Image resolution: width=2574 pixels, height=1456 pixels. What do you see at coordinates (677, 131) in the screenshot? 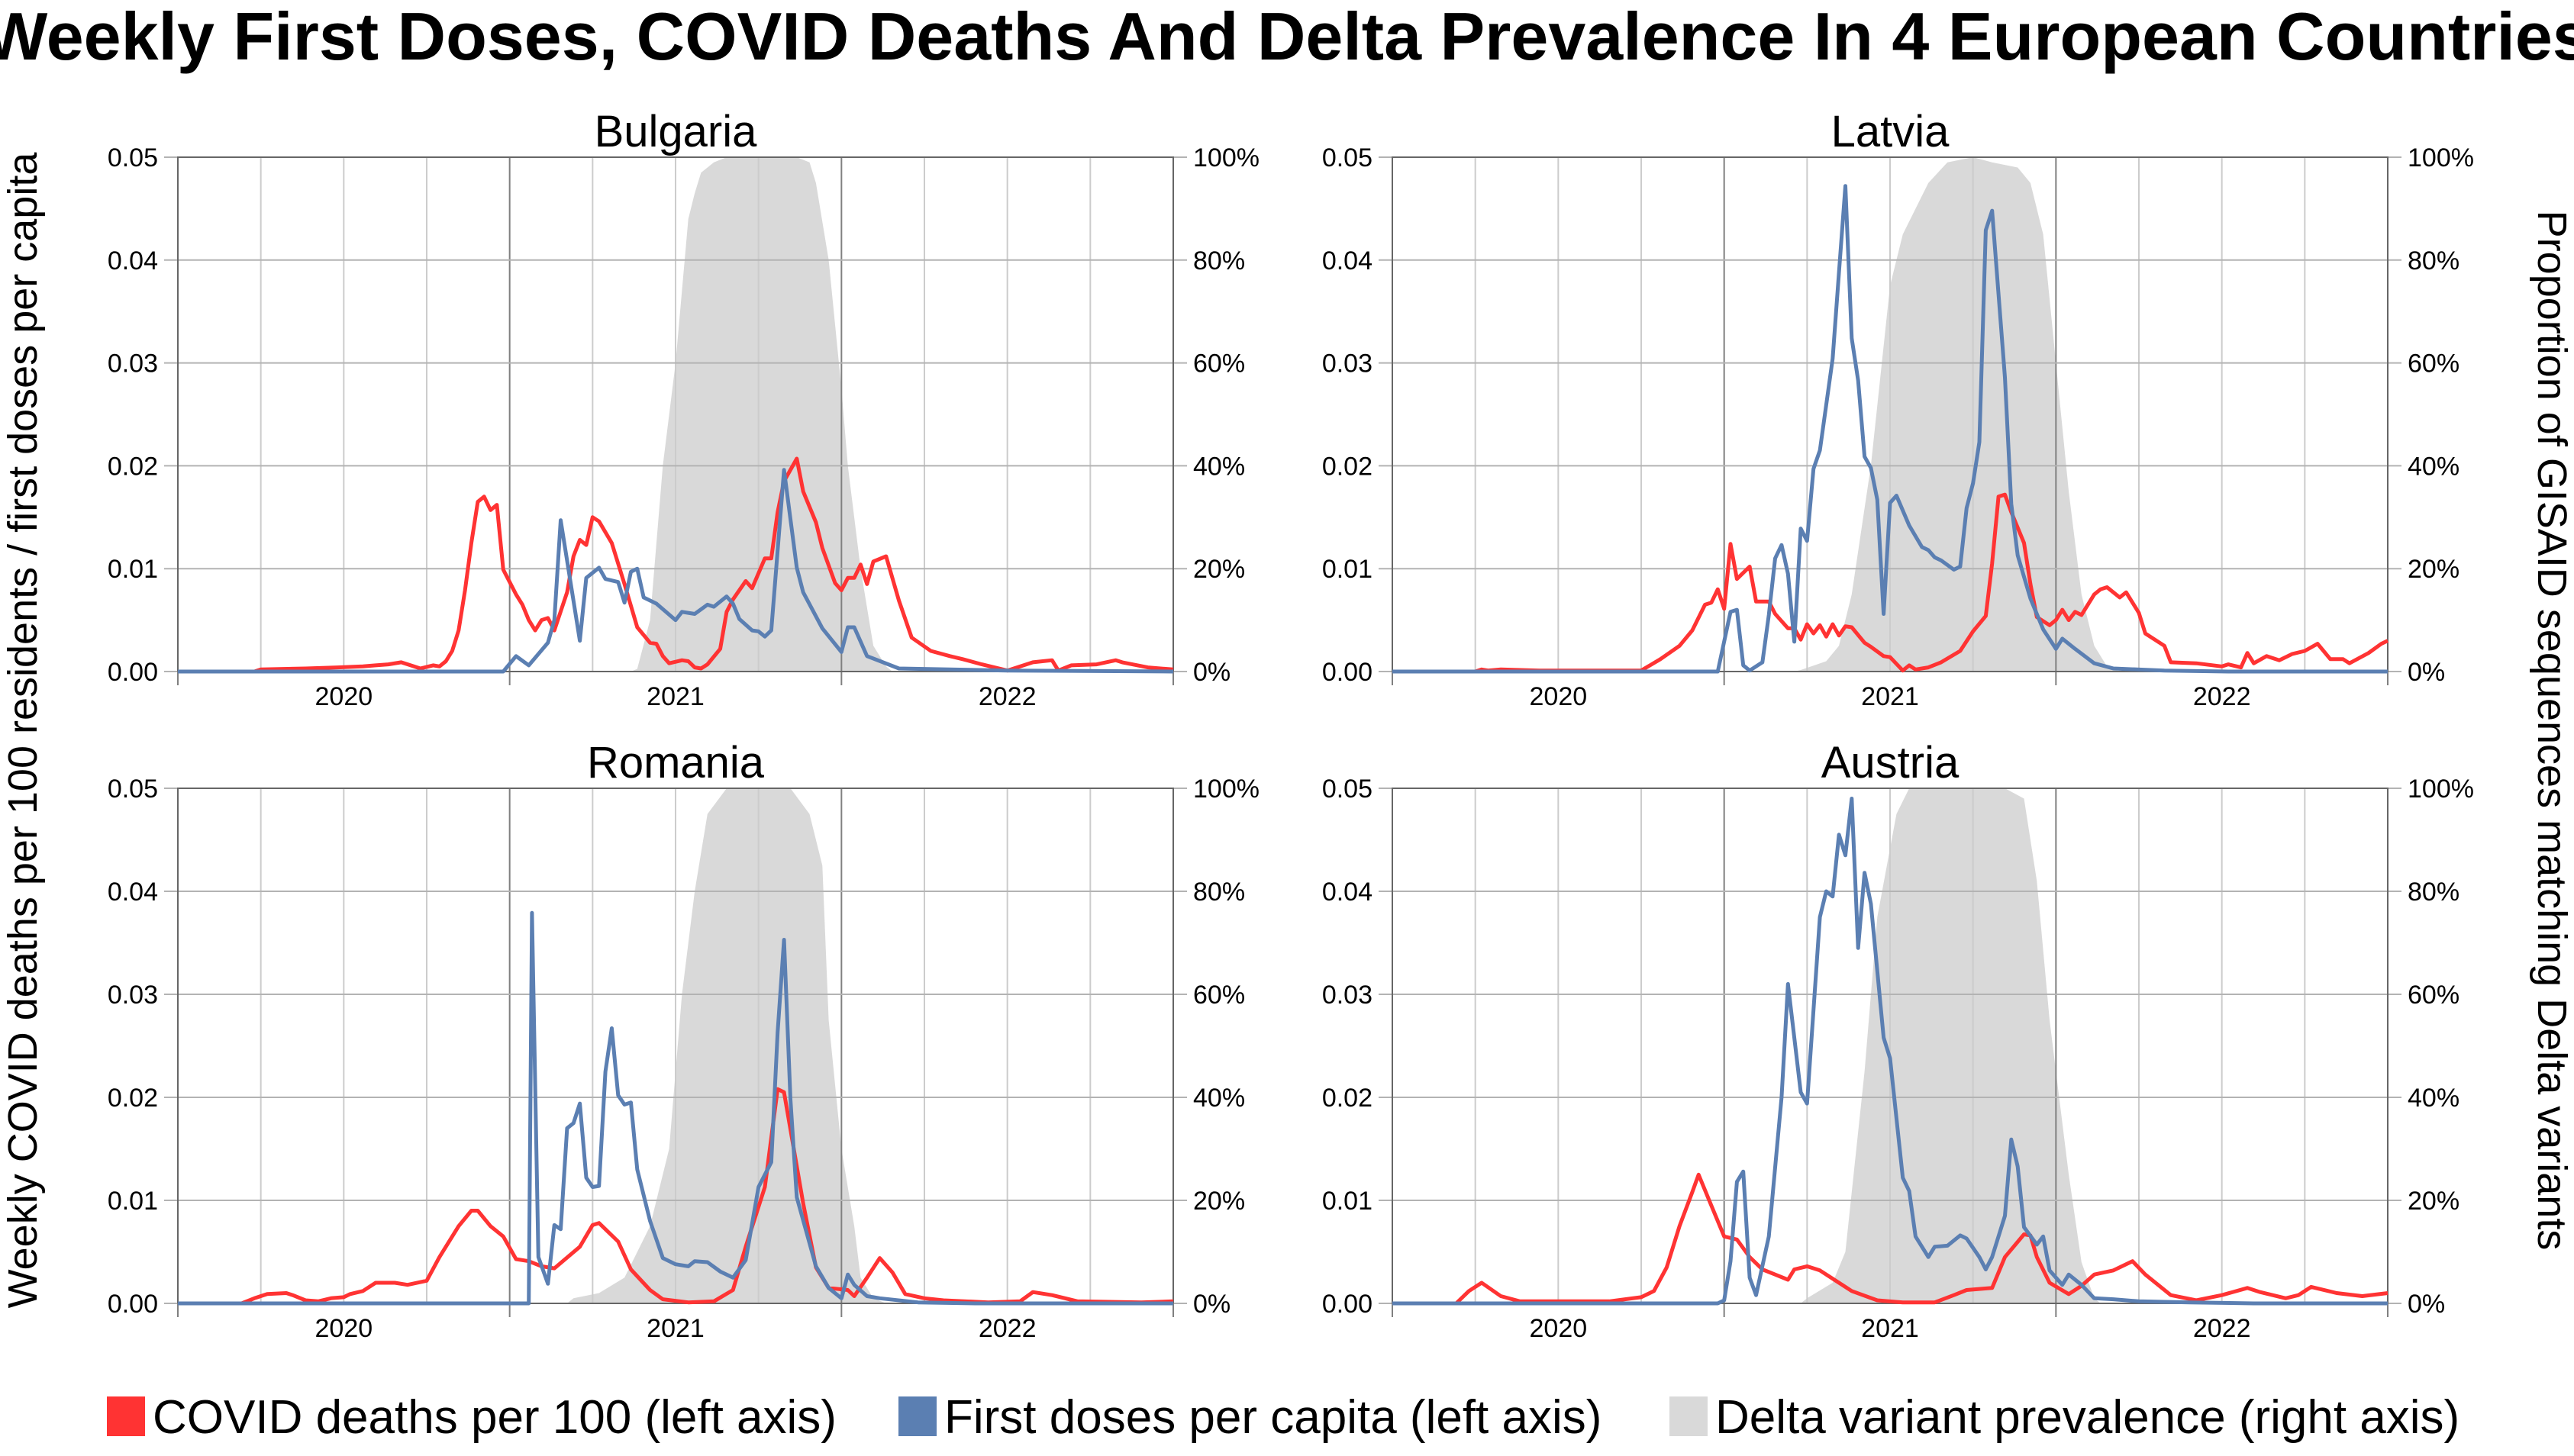
I see `panel-title: Bulgaria` at bounding box center [677, 131].